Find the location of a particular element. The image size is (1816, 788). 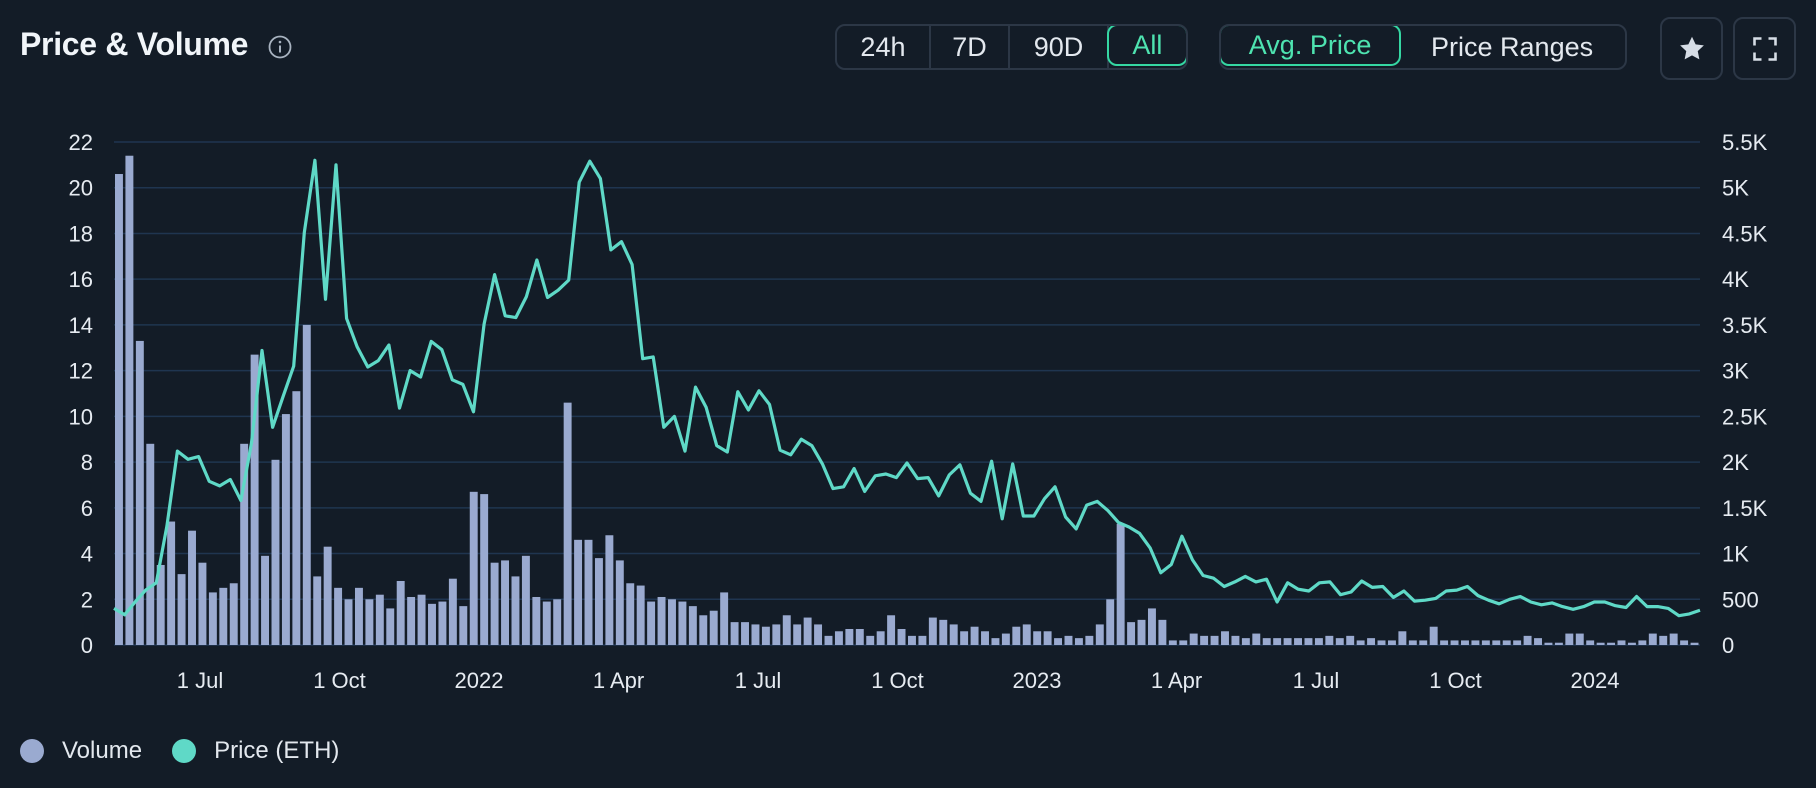

fullscreen-button is located at coordinates (1764, 48).